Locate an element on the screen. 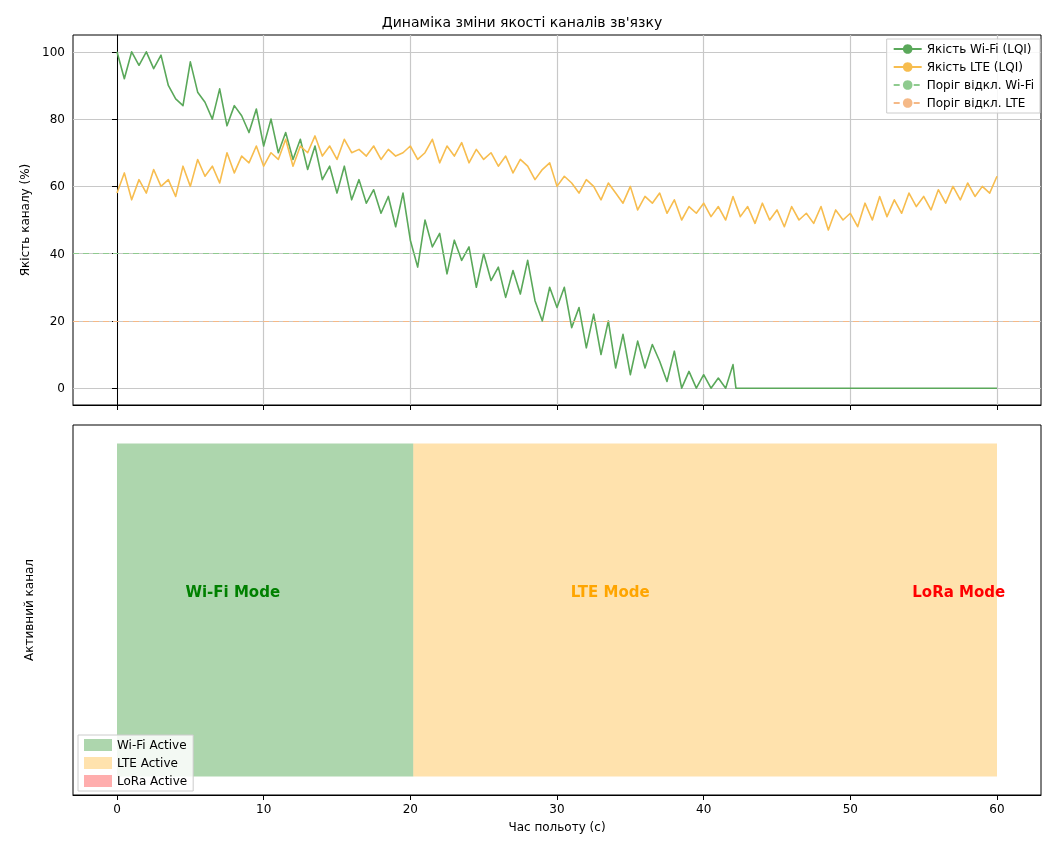  y-tick-label: 100 is located at coordinates (53, 51).